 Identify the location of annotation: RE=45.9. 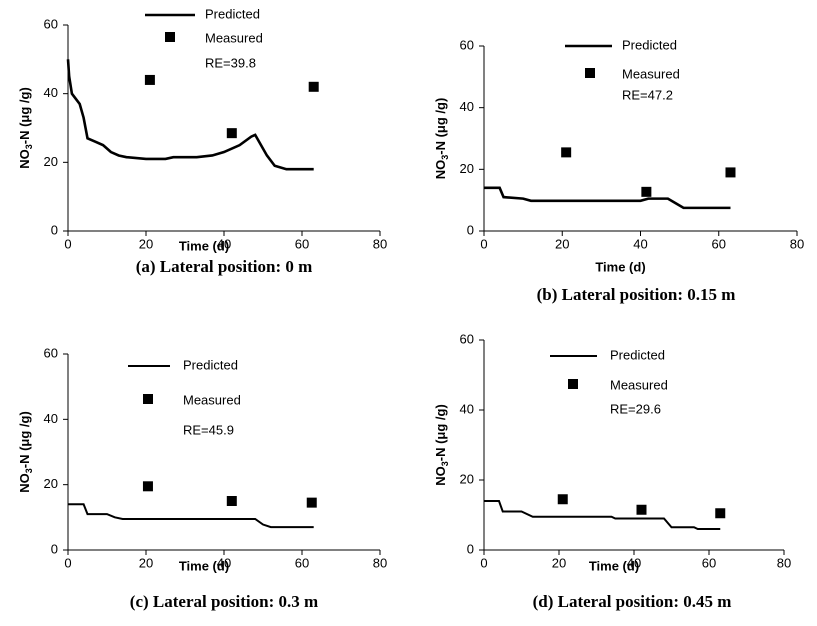
(208, 429).